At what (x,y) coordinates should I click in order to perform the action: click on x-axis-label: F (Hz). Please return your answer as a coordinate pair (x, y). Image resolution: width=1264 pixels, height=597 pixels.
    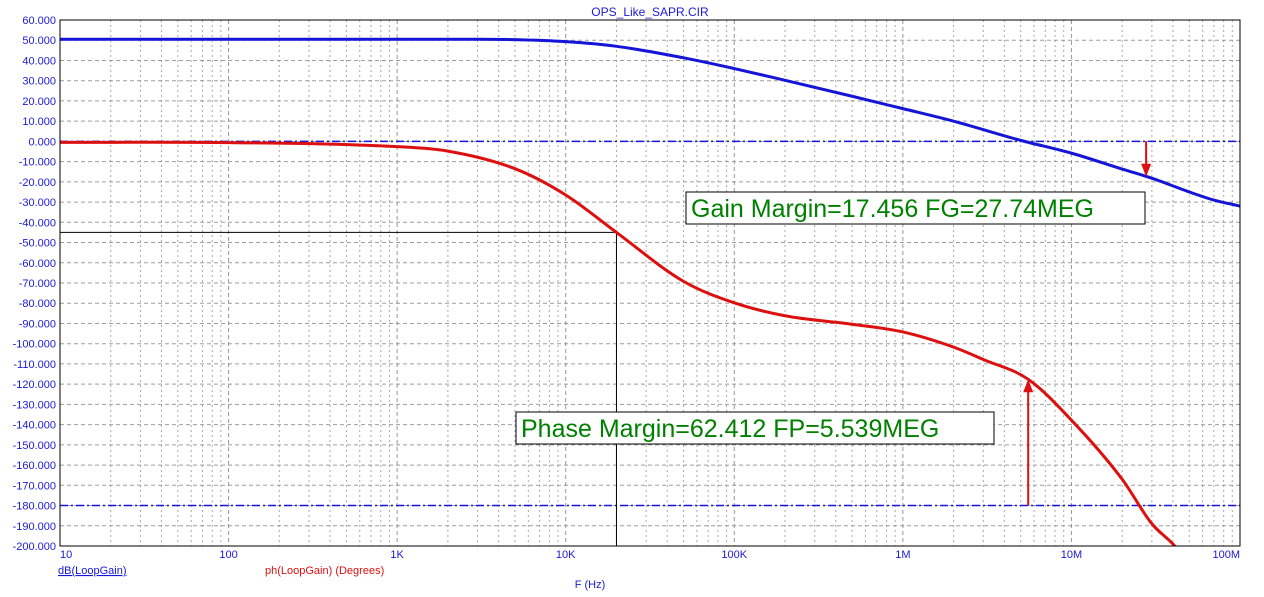
    Looking at the image, I should click on (590, 585).